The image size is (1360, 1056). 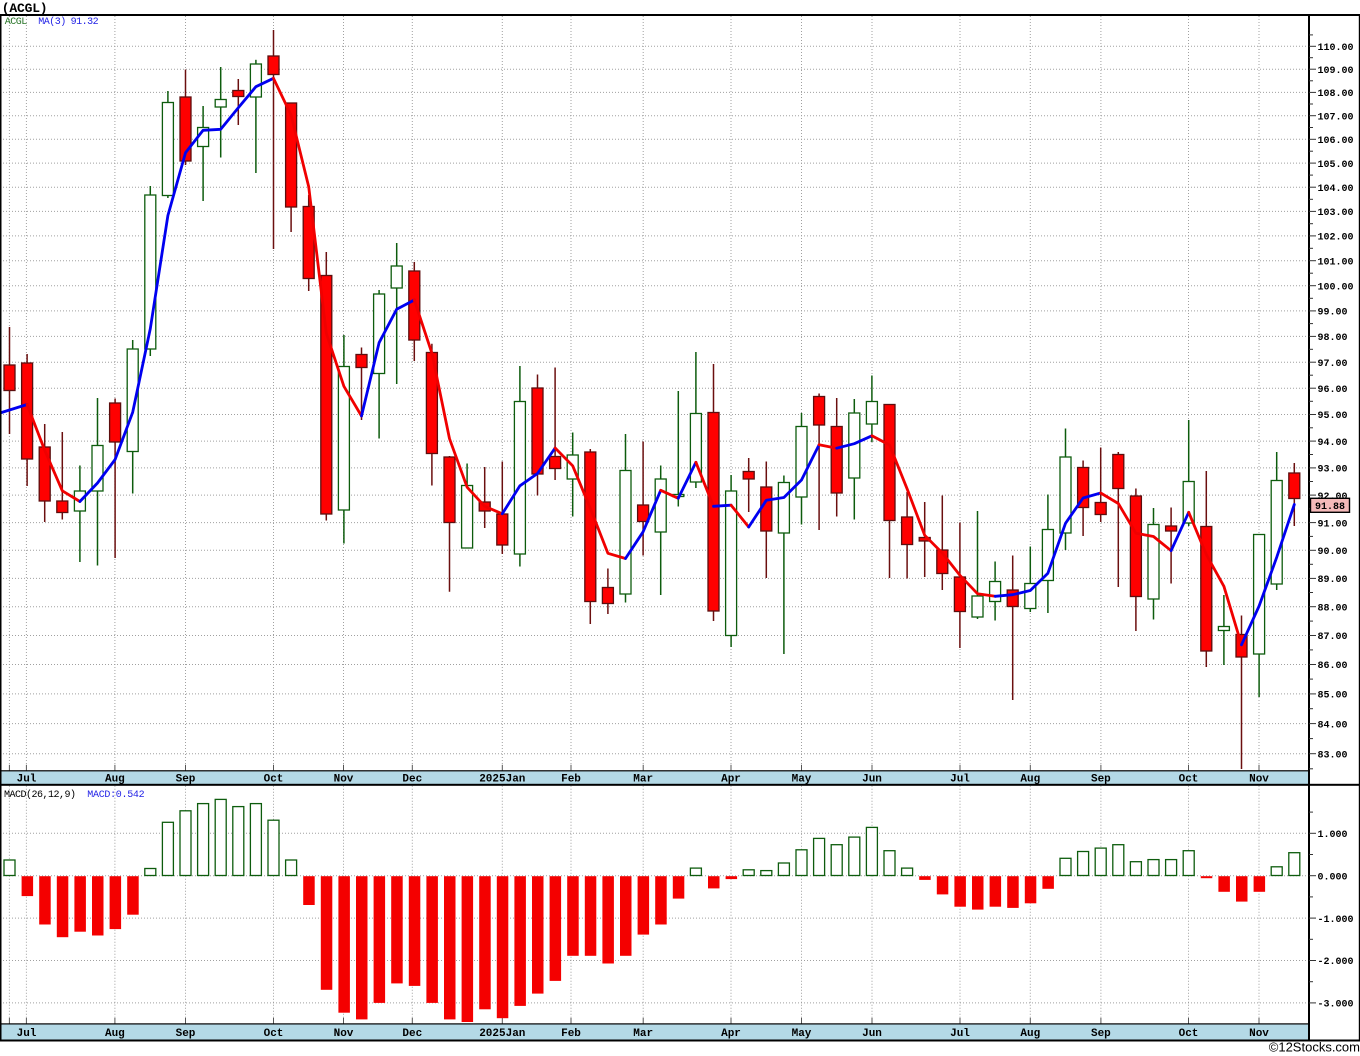 I want to click on svg-text: 1.000, so click(x=1333, y=835).